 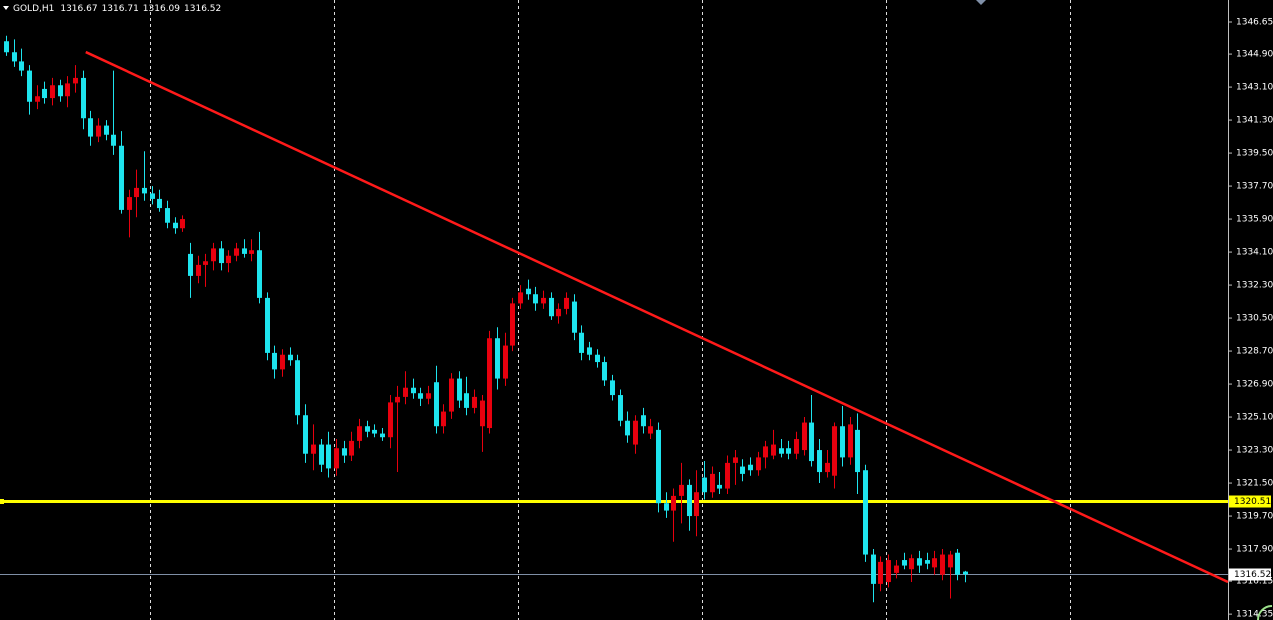 What do you see at coordinates (1254, 121) in the screenshot?
I see `y-tick-label: 1341.30` at bounding box center [1254, 121].